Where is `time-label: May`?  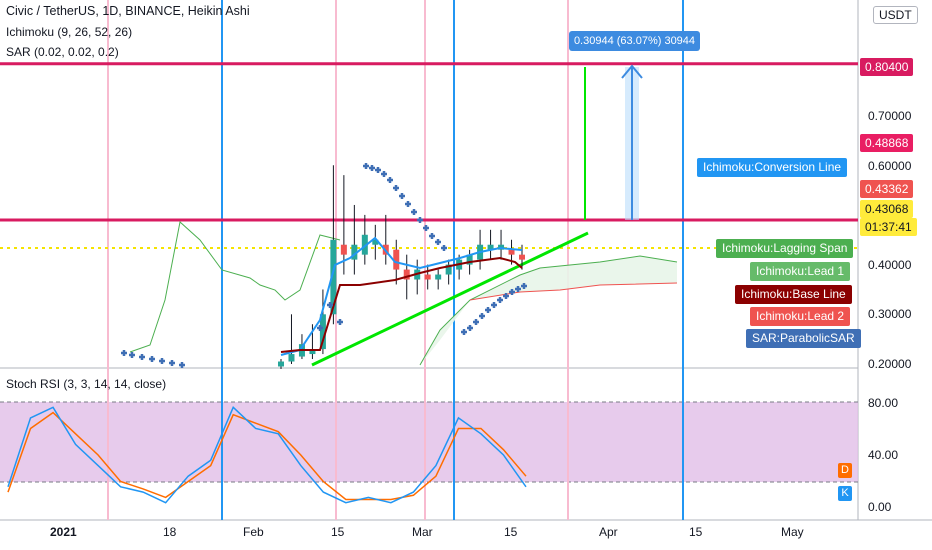 time-label: May is located at coordinates (792, 532).